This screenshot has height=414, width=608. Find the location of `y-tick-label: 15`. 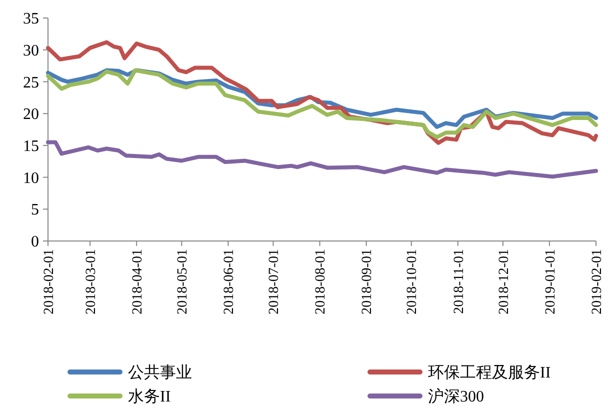

y-tick-label: 15 is located at coordinates (31, 147).